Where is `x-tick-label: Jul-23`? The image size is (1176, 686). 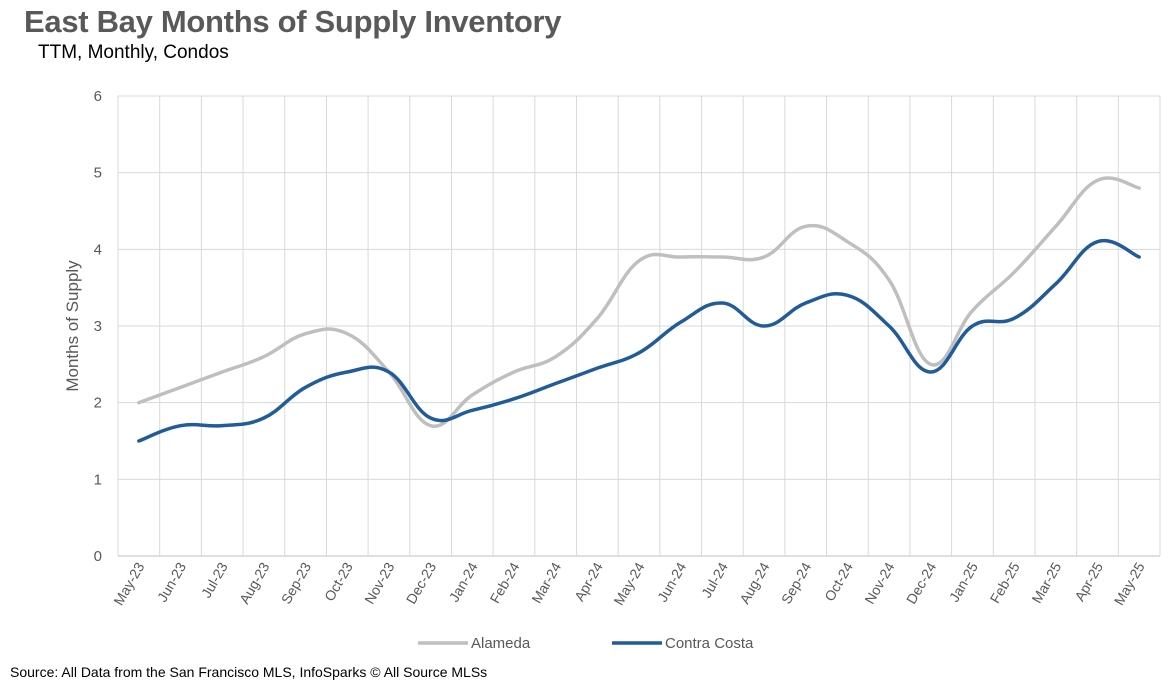 x-tick-label: Jul-23 is located at coordinates (214, 579).